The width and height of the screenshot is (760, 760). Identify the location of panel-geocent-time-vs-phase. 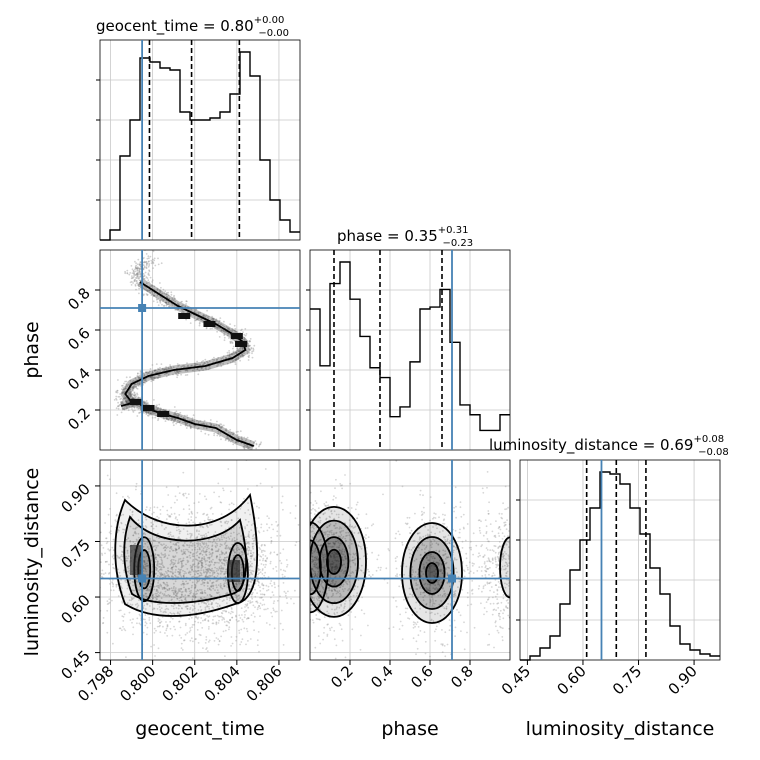
(200, 350).